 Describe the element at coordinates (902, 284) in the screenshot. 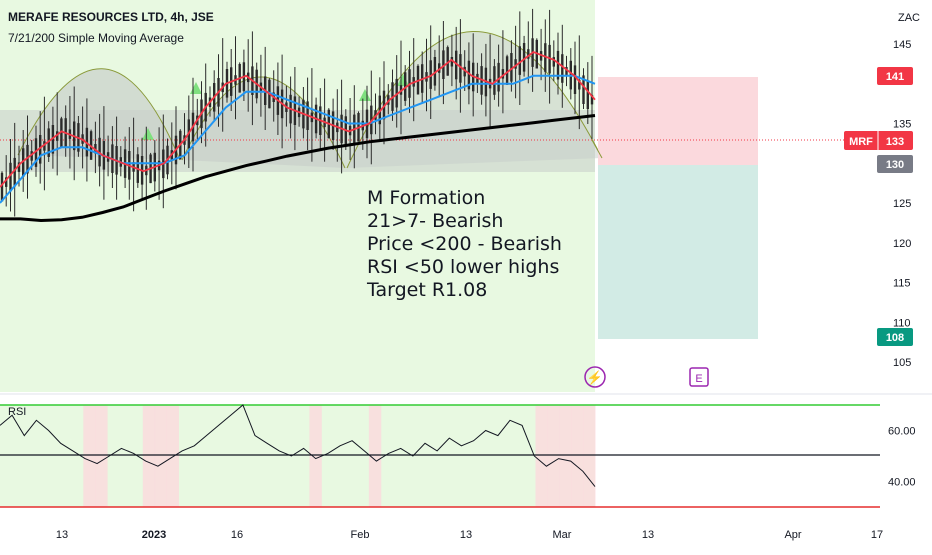

I see `price-tick-label: 115` at that location.